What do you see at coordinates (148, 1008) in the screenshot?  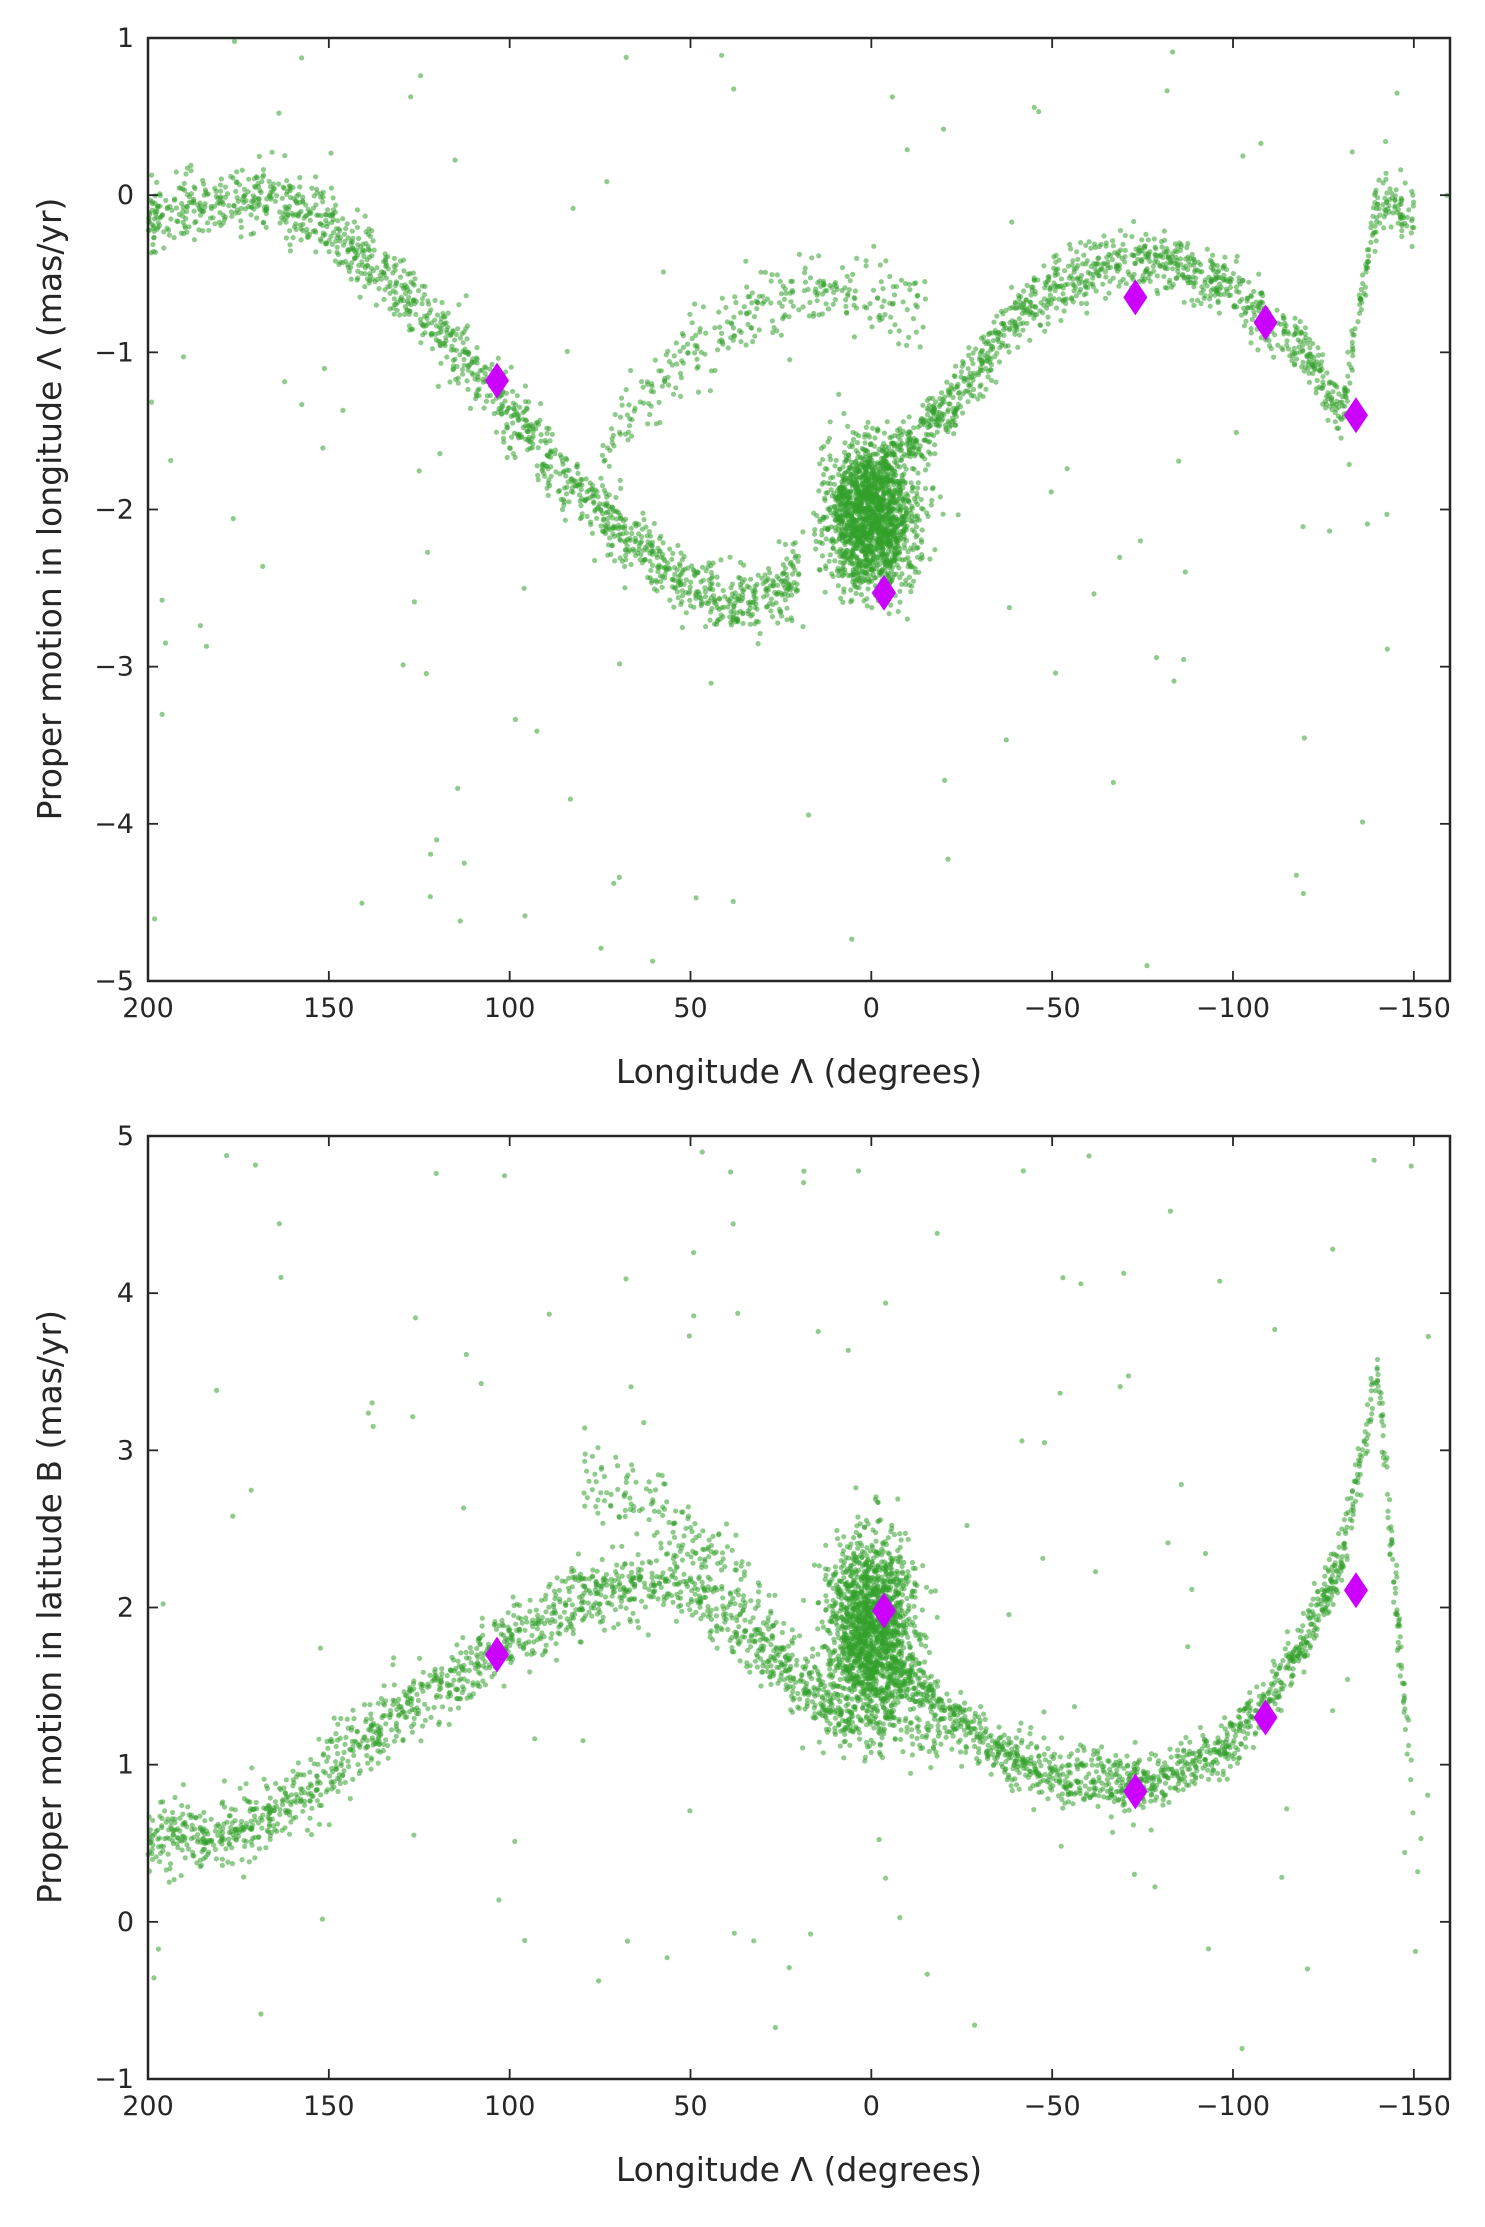 I see `x-tick-label: 200` at bounding box center [148, 1008].